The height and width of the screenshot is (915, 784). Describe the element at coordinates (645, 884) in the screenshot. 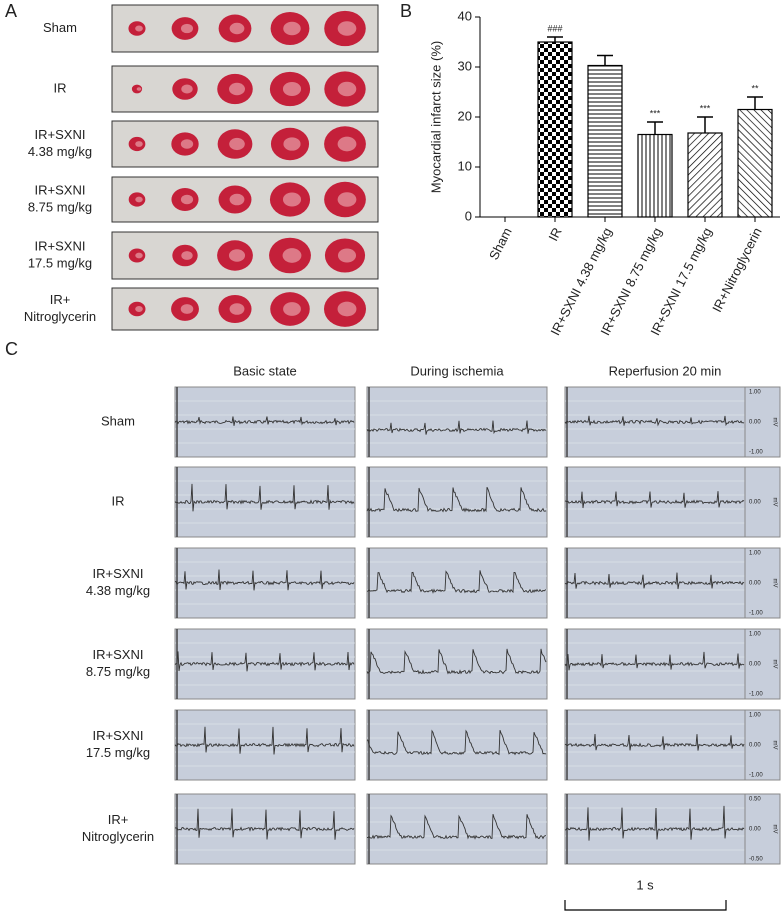

I see `scale-bar-label: 1 s` at that location.